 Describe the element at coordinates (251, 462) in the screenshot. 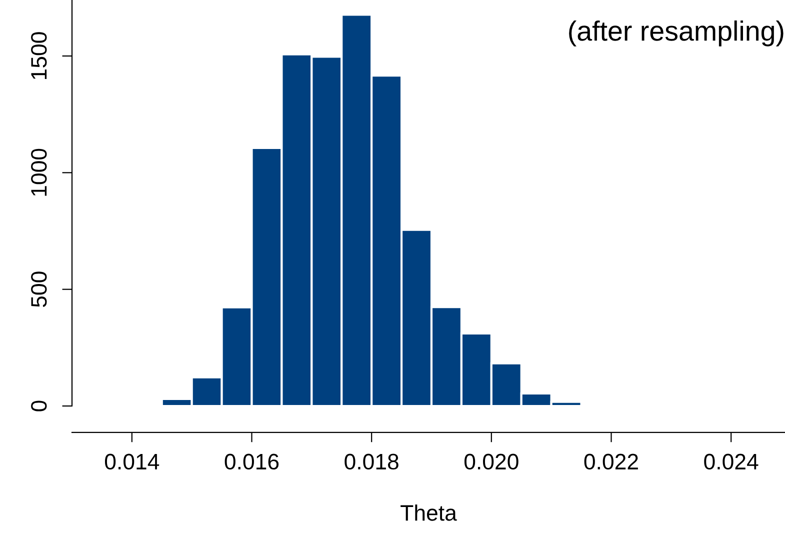

I see `x-tick-label: 0.016` at that location.